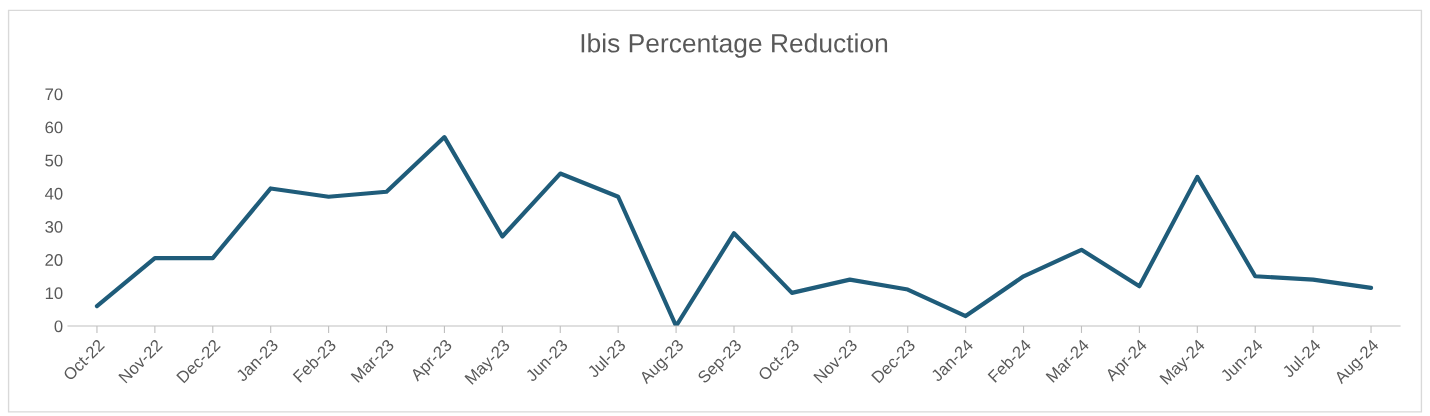 The image size is (1430, 416). Describe the element at coordinates (54, 160) in the screenshot. I see `y-tick-label: 50` at that location.